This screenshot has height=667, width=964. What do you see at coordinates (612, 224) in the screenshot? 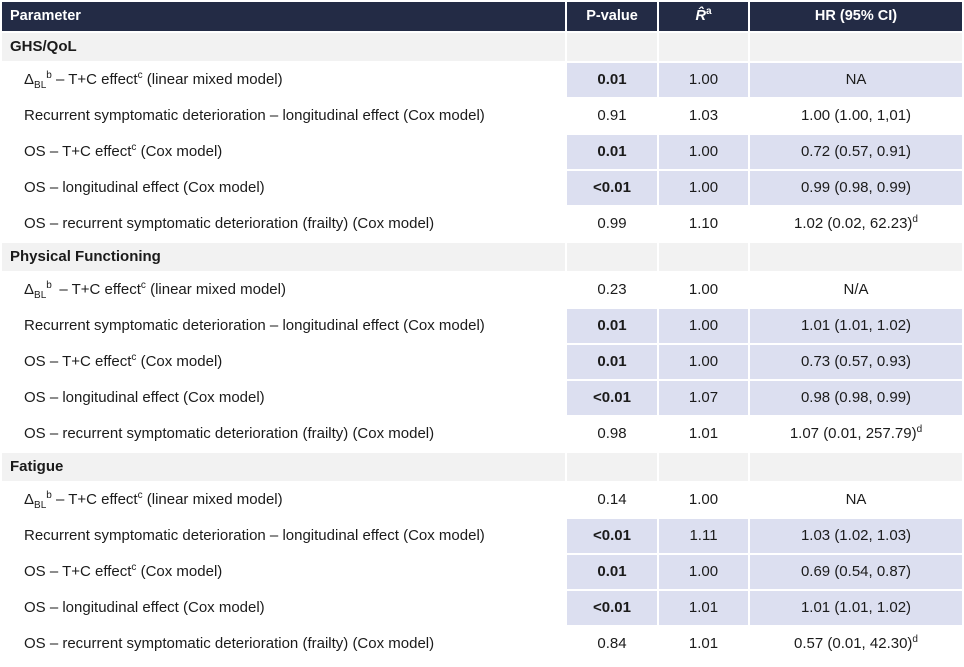
I see `p-value-cell: 0.99` at bounding box center [612, 224].